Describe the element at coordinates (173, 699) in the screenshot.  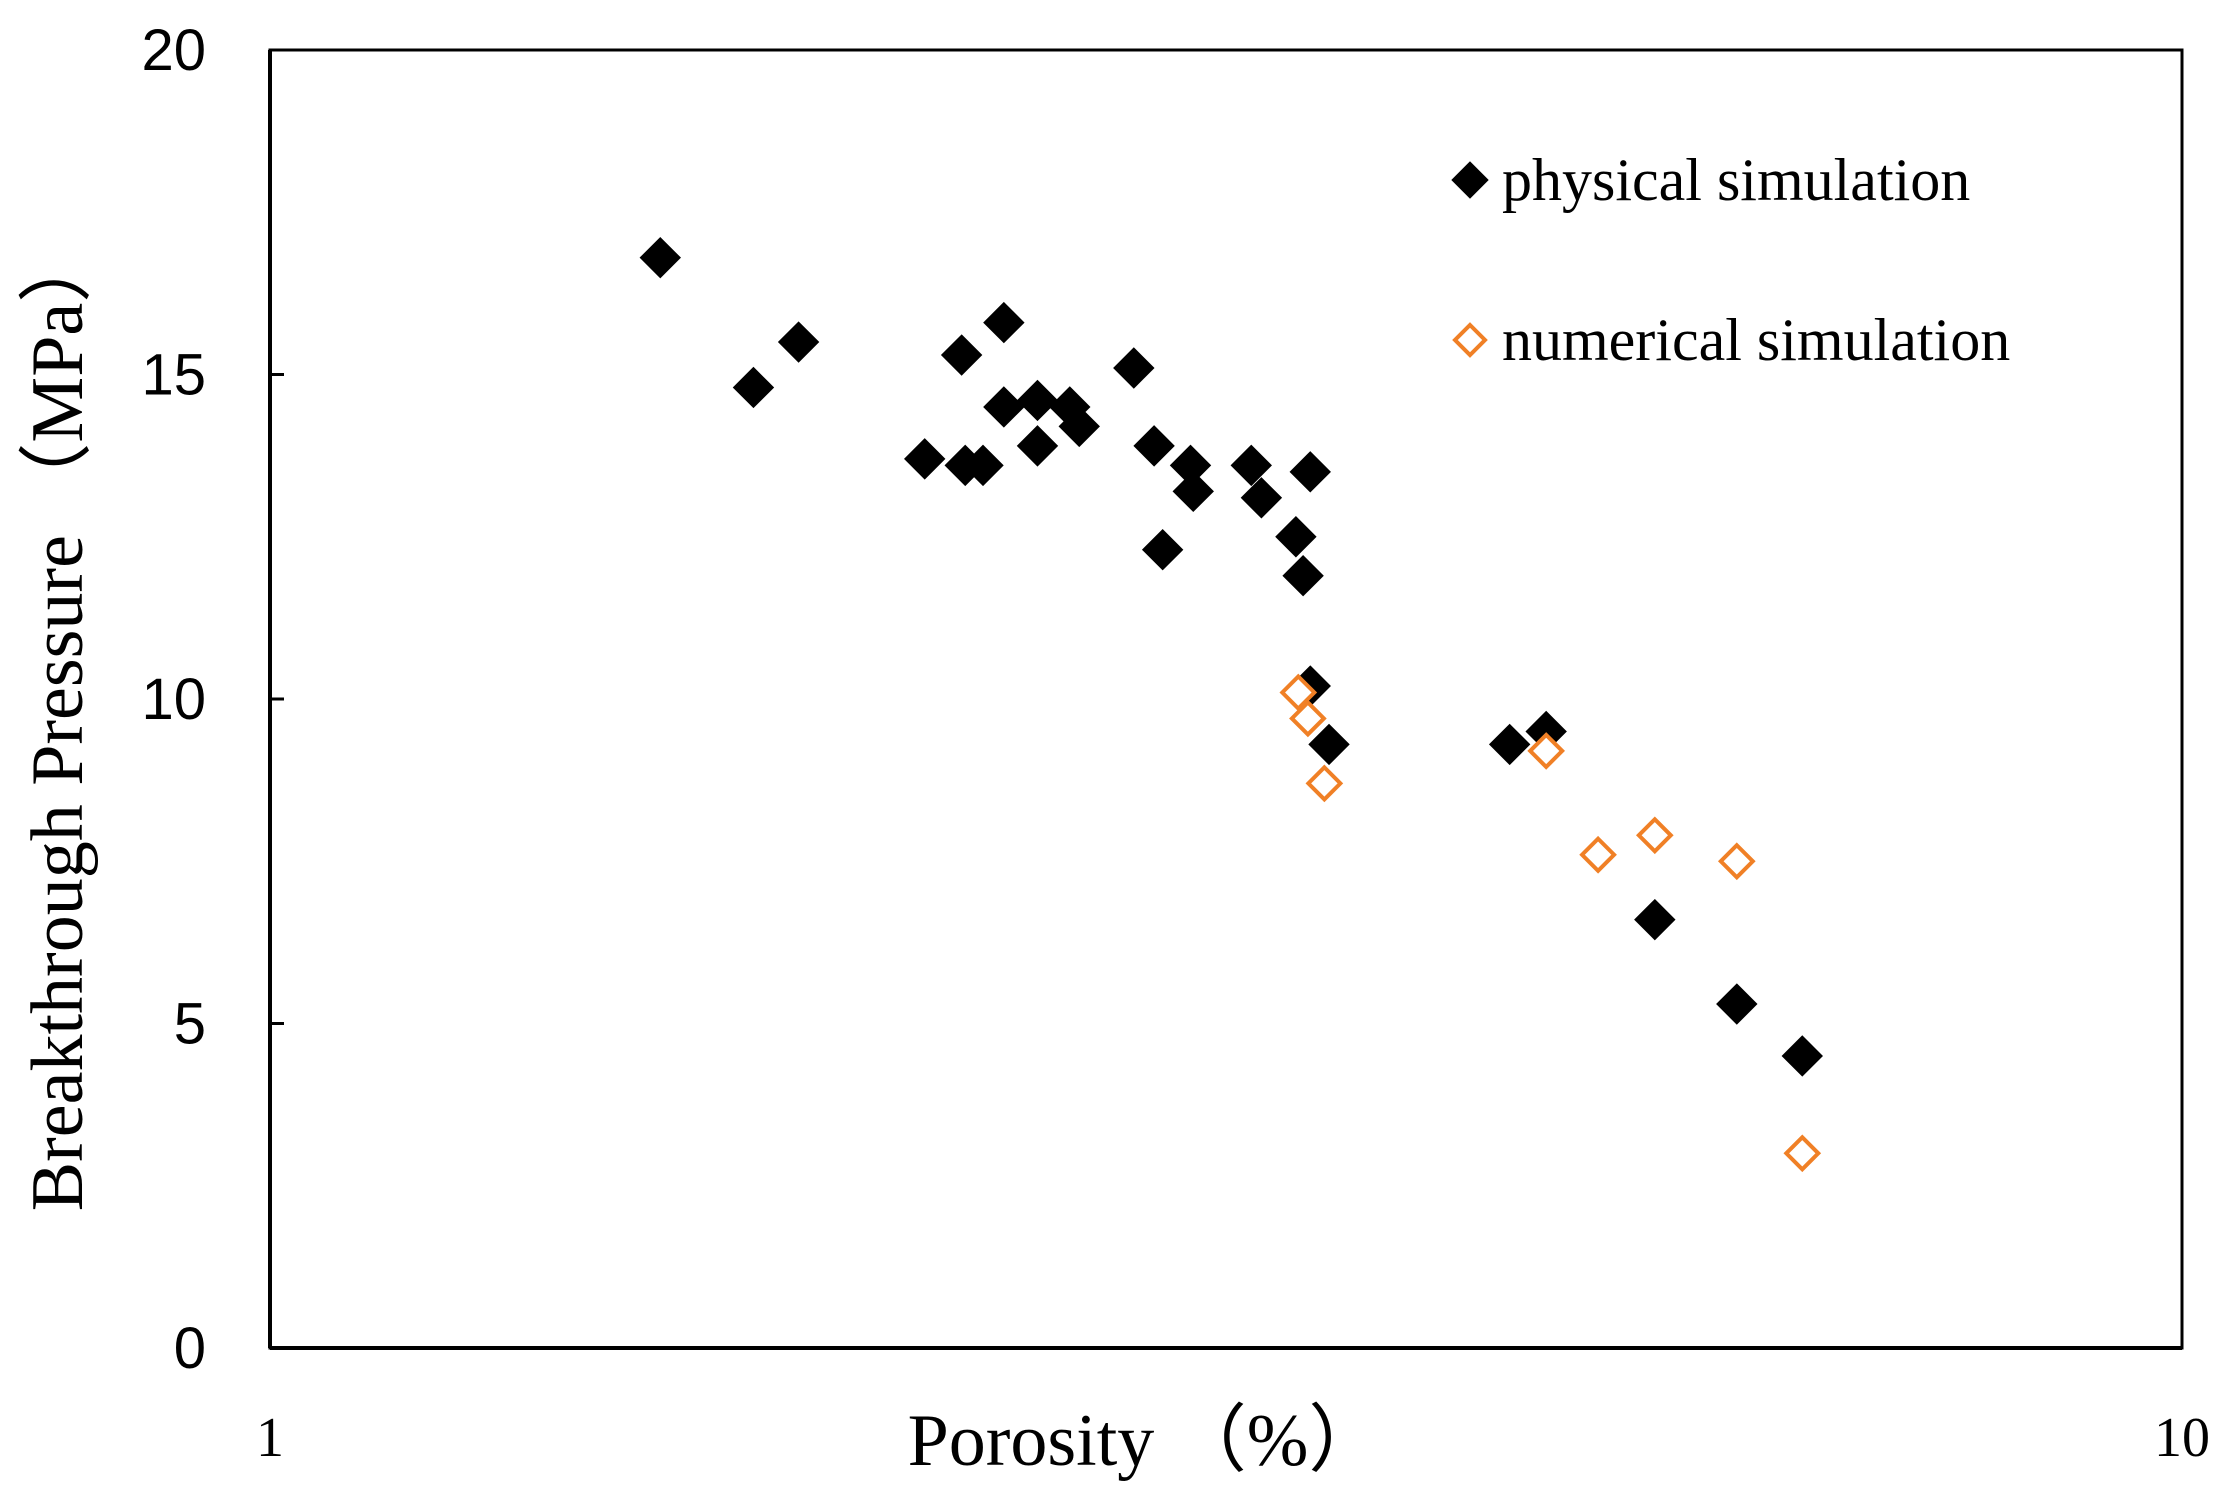
I see `y-tick-label: 10` at that location.